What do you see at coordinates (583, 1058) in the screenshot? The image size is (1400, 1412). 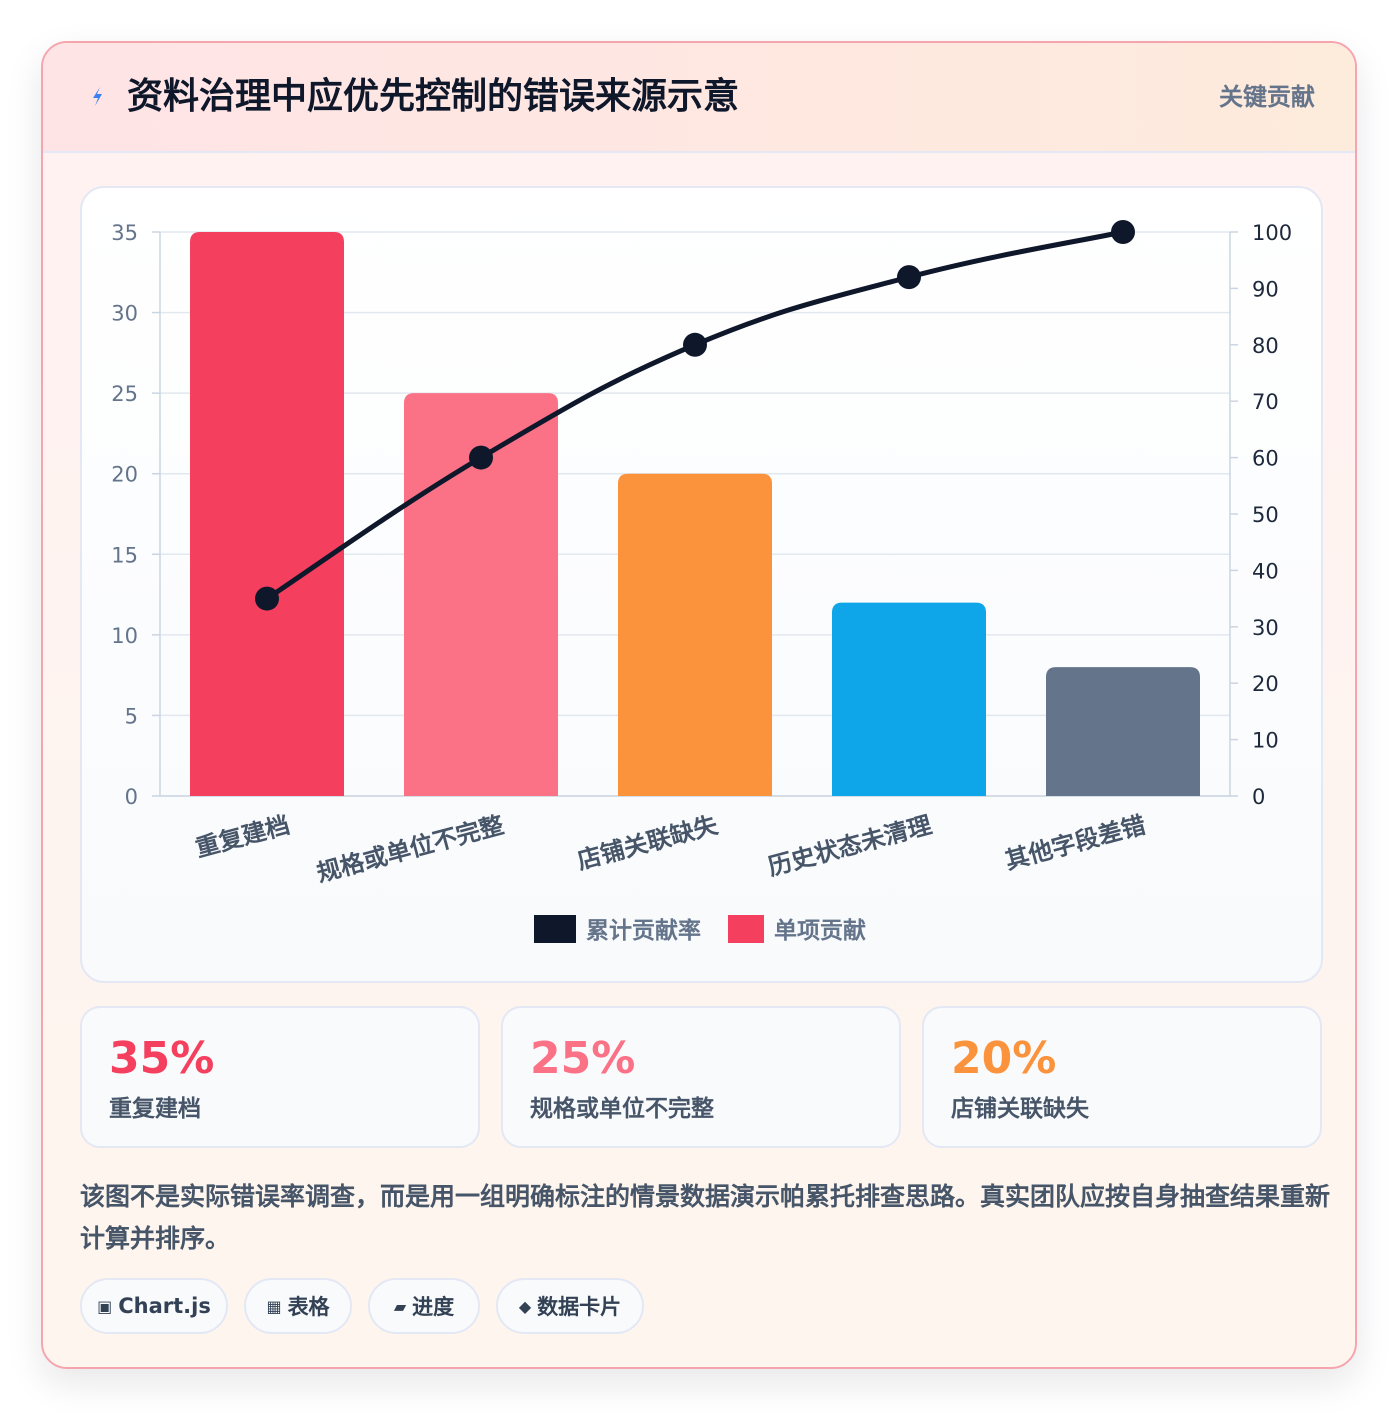 I see `stat-value: 25%` at bounding box center [583, 1058].